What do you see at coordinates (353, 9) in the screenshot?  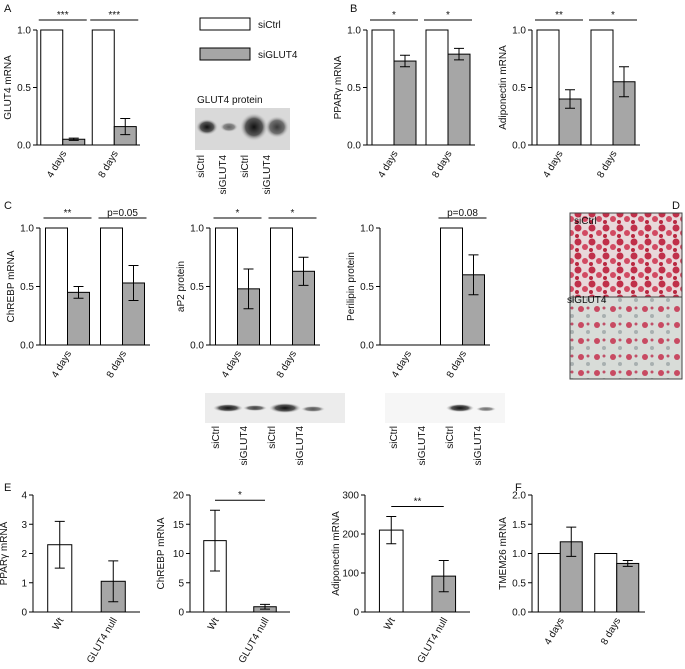 I see `panel-letter: B` at bounding box center [353, 9].